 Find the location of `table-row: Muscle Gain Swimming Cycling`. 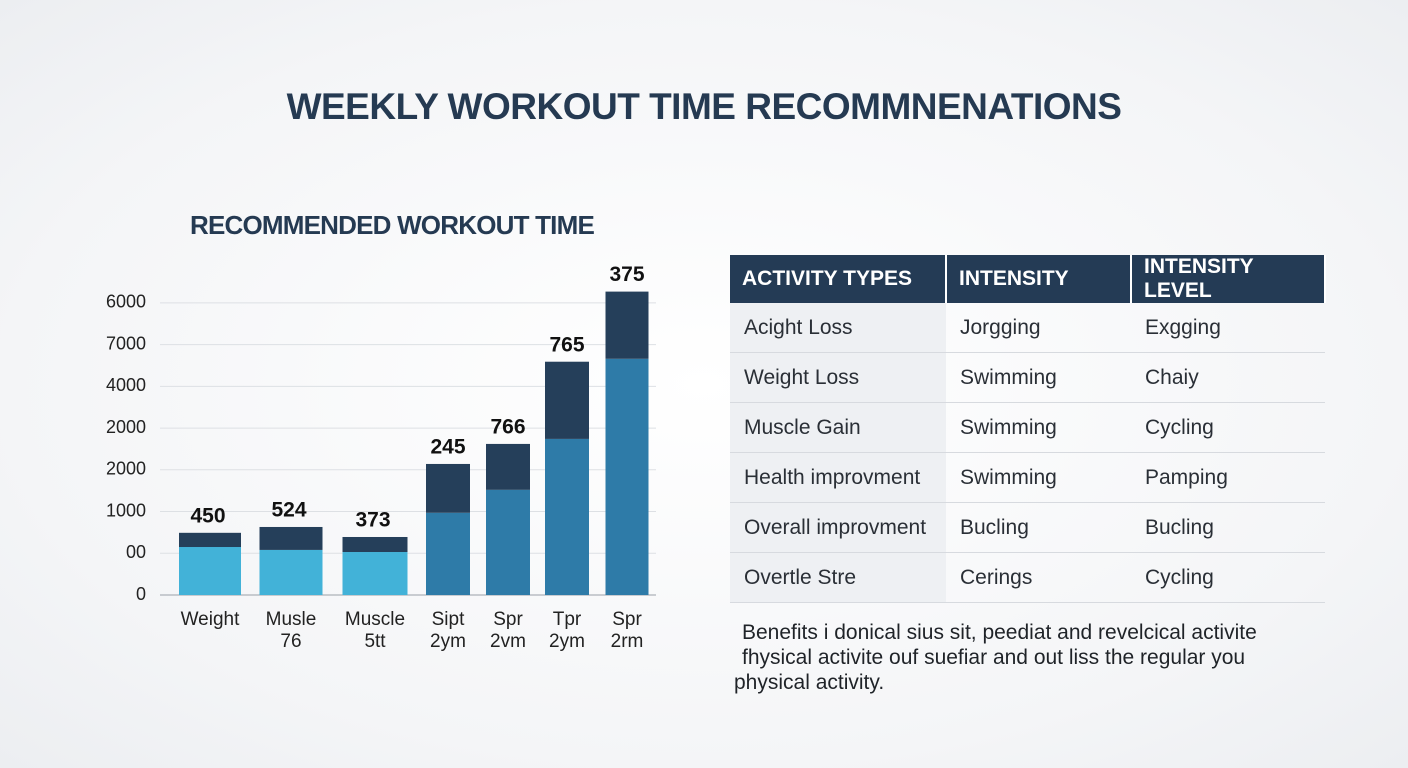

table-row: Muscle Gain Swimming Cycling is located at coordinates (1027, 427).